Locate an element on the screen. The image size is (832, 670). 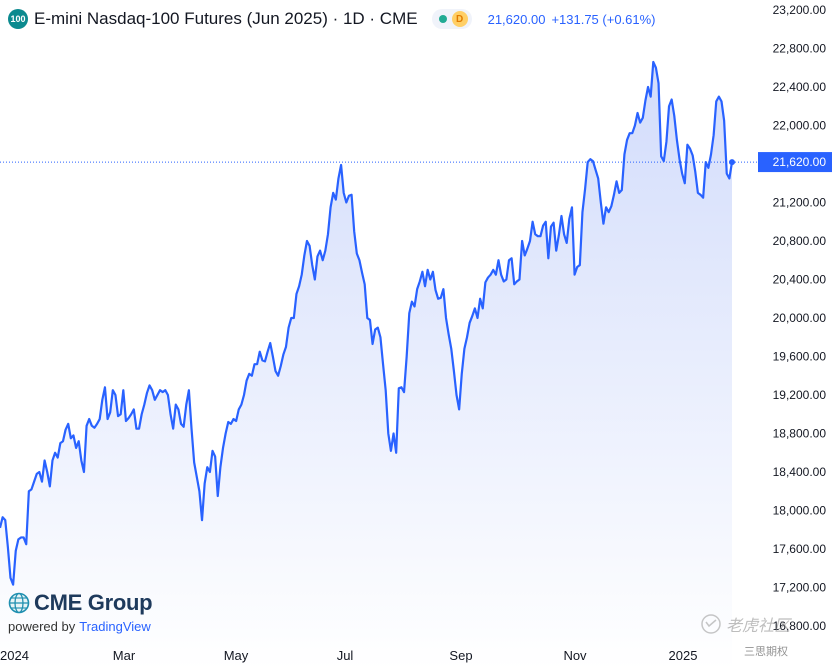
watermark: 老虎社区 is located at coordinates (745, 624).